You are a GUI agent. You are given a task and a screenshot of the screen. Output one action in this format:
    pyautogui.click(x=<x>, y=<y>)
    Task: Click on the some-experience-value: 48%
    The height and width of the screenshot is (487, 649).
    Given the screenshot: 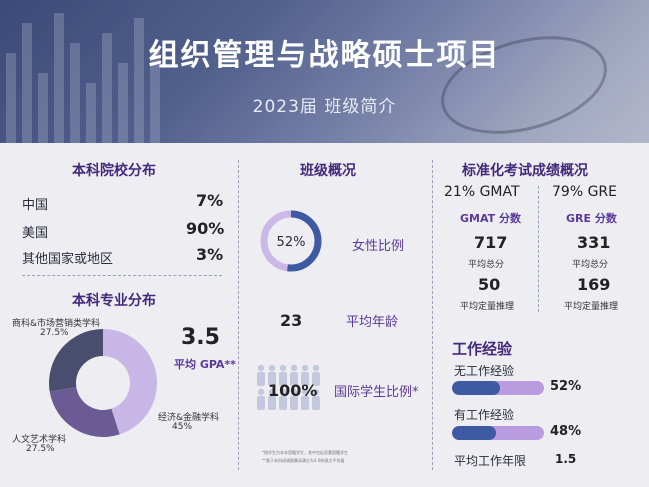 What is the action you would take?
    pyautogui.click(x=566, y=431)
    